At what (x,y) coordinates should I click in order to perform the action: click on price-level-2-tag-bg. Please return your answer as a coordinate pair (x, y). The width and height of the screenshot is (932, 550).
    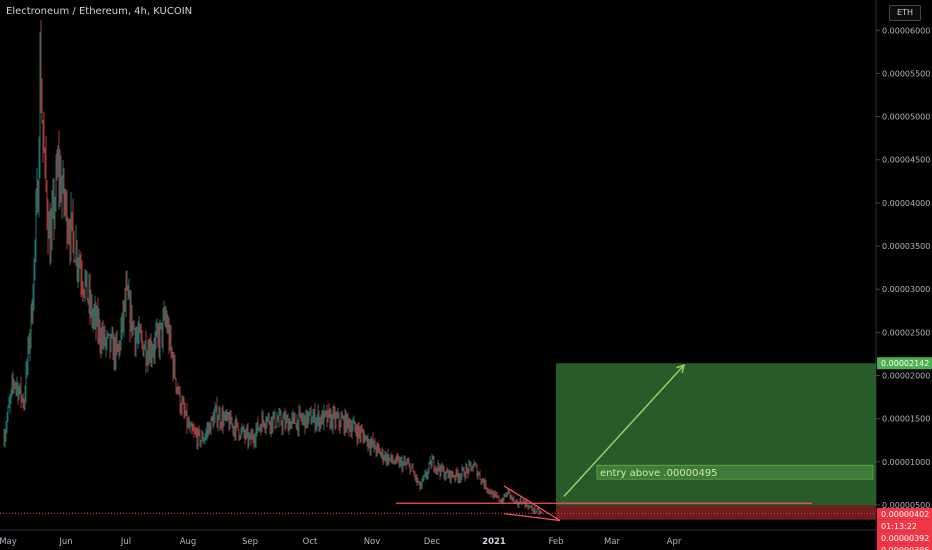
    Looking at the image, I should click on (904, 537).